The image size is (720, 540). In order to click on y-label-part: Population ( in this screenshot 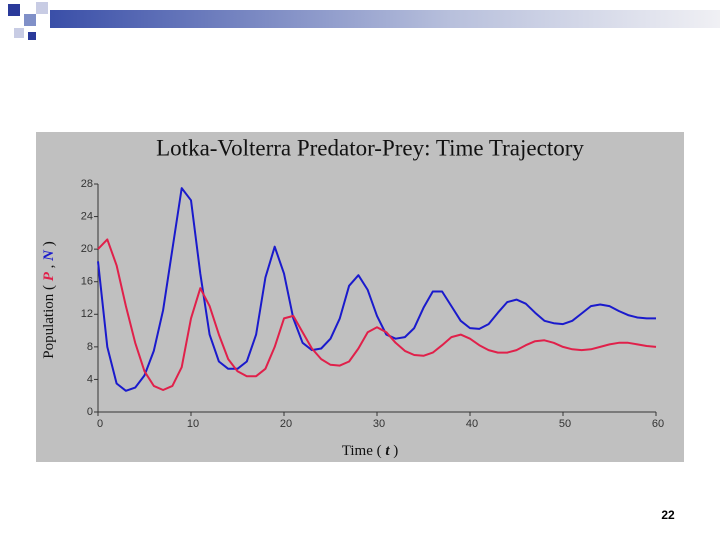, I will do `click(49, 322)`.